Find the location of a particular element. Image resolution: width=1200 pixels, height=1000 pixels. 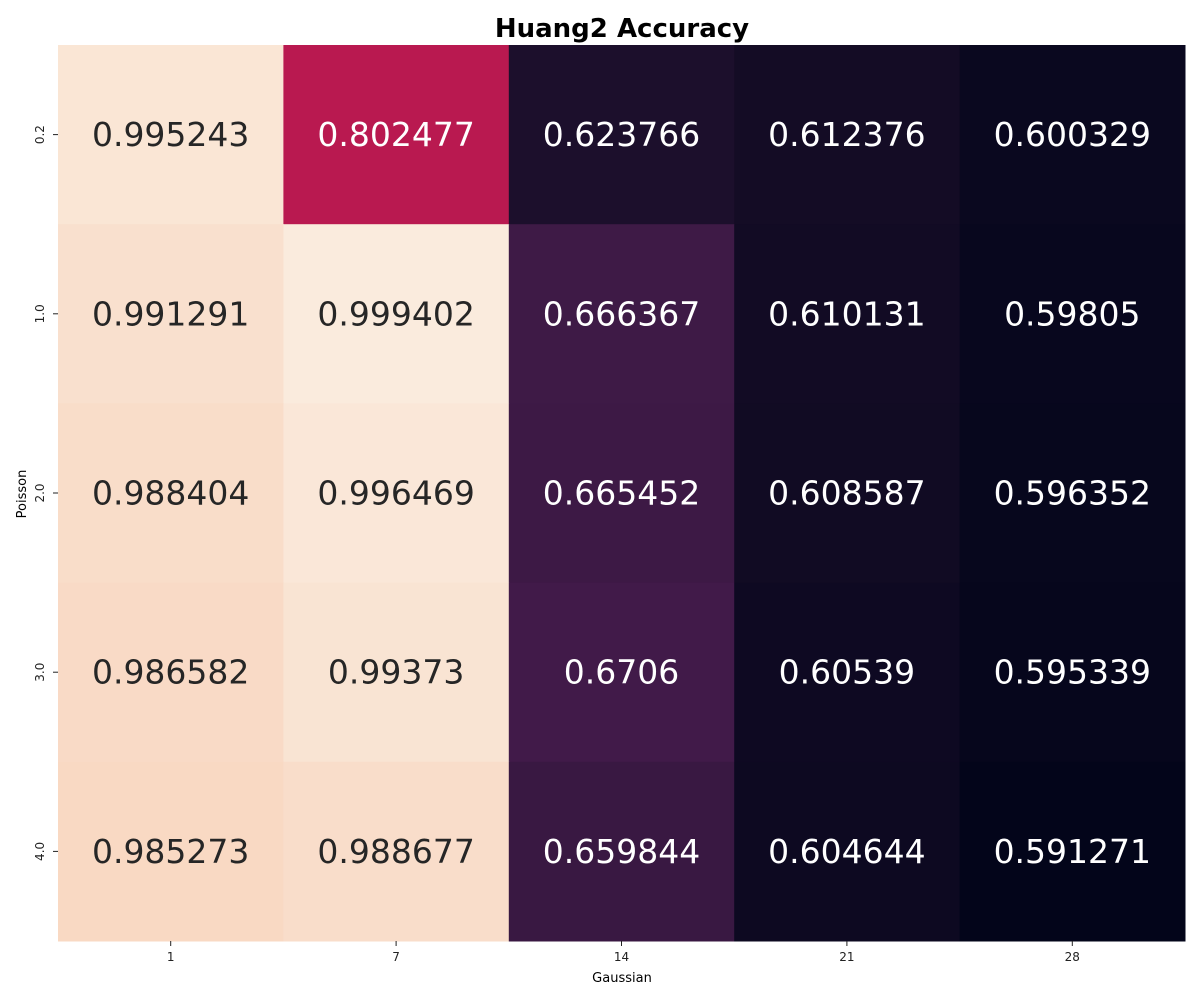

cell-value-label: 0.600329 is located at coordinates (1072, 134).